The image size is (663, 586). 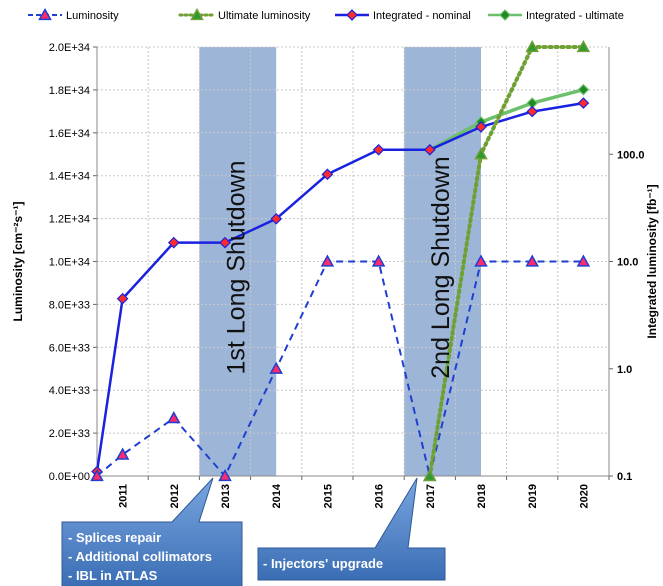 What do you see at coordinates (236, 267) in the screenshot?
I see `shutdown-label-1: 1st Long Shutdown` at bounding box center [236, 267].